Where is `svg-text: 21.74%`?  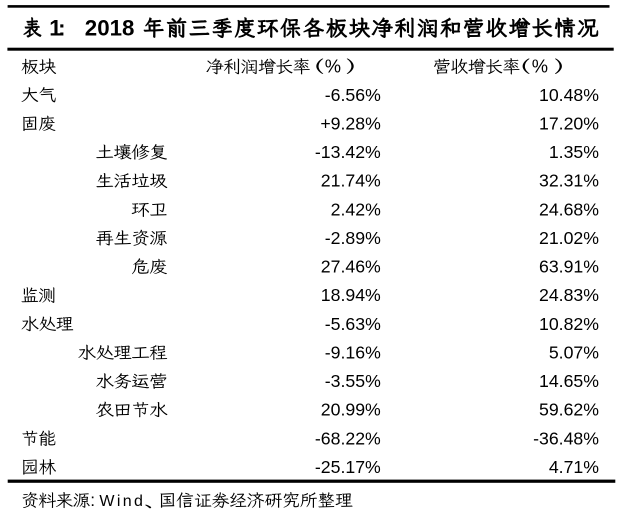 svg-text: 21.74% is located at coordinates (351, 181).